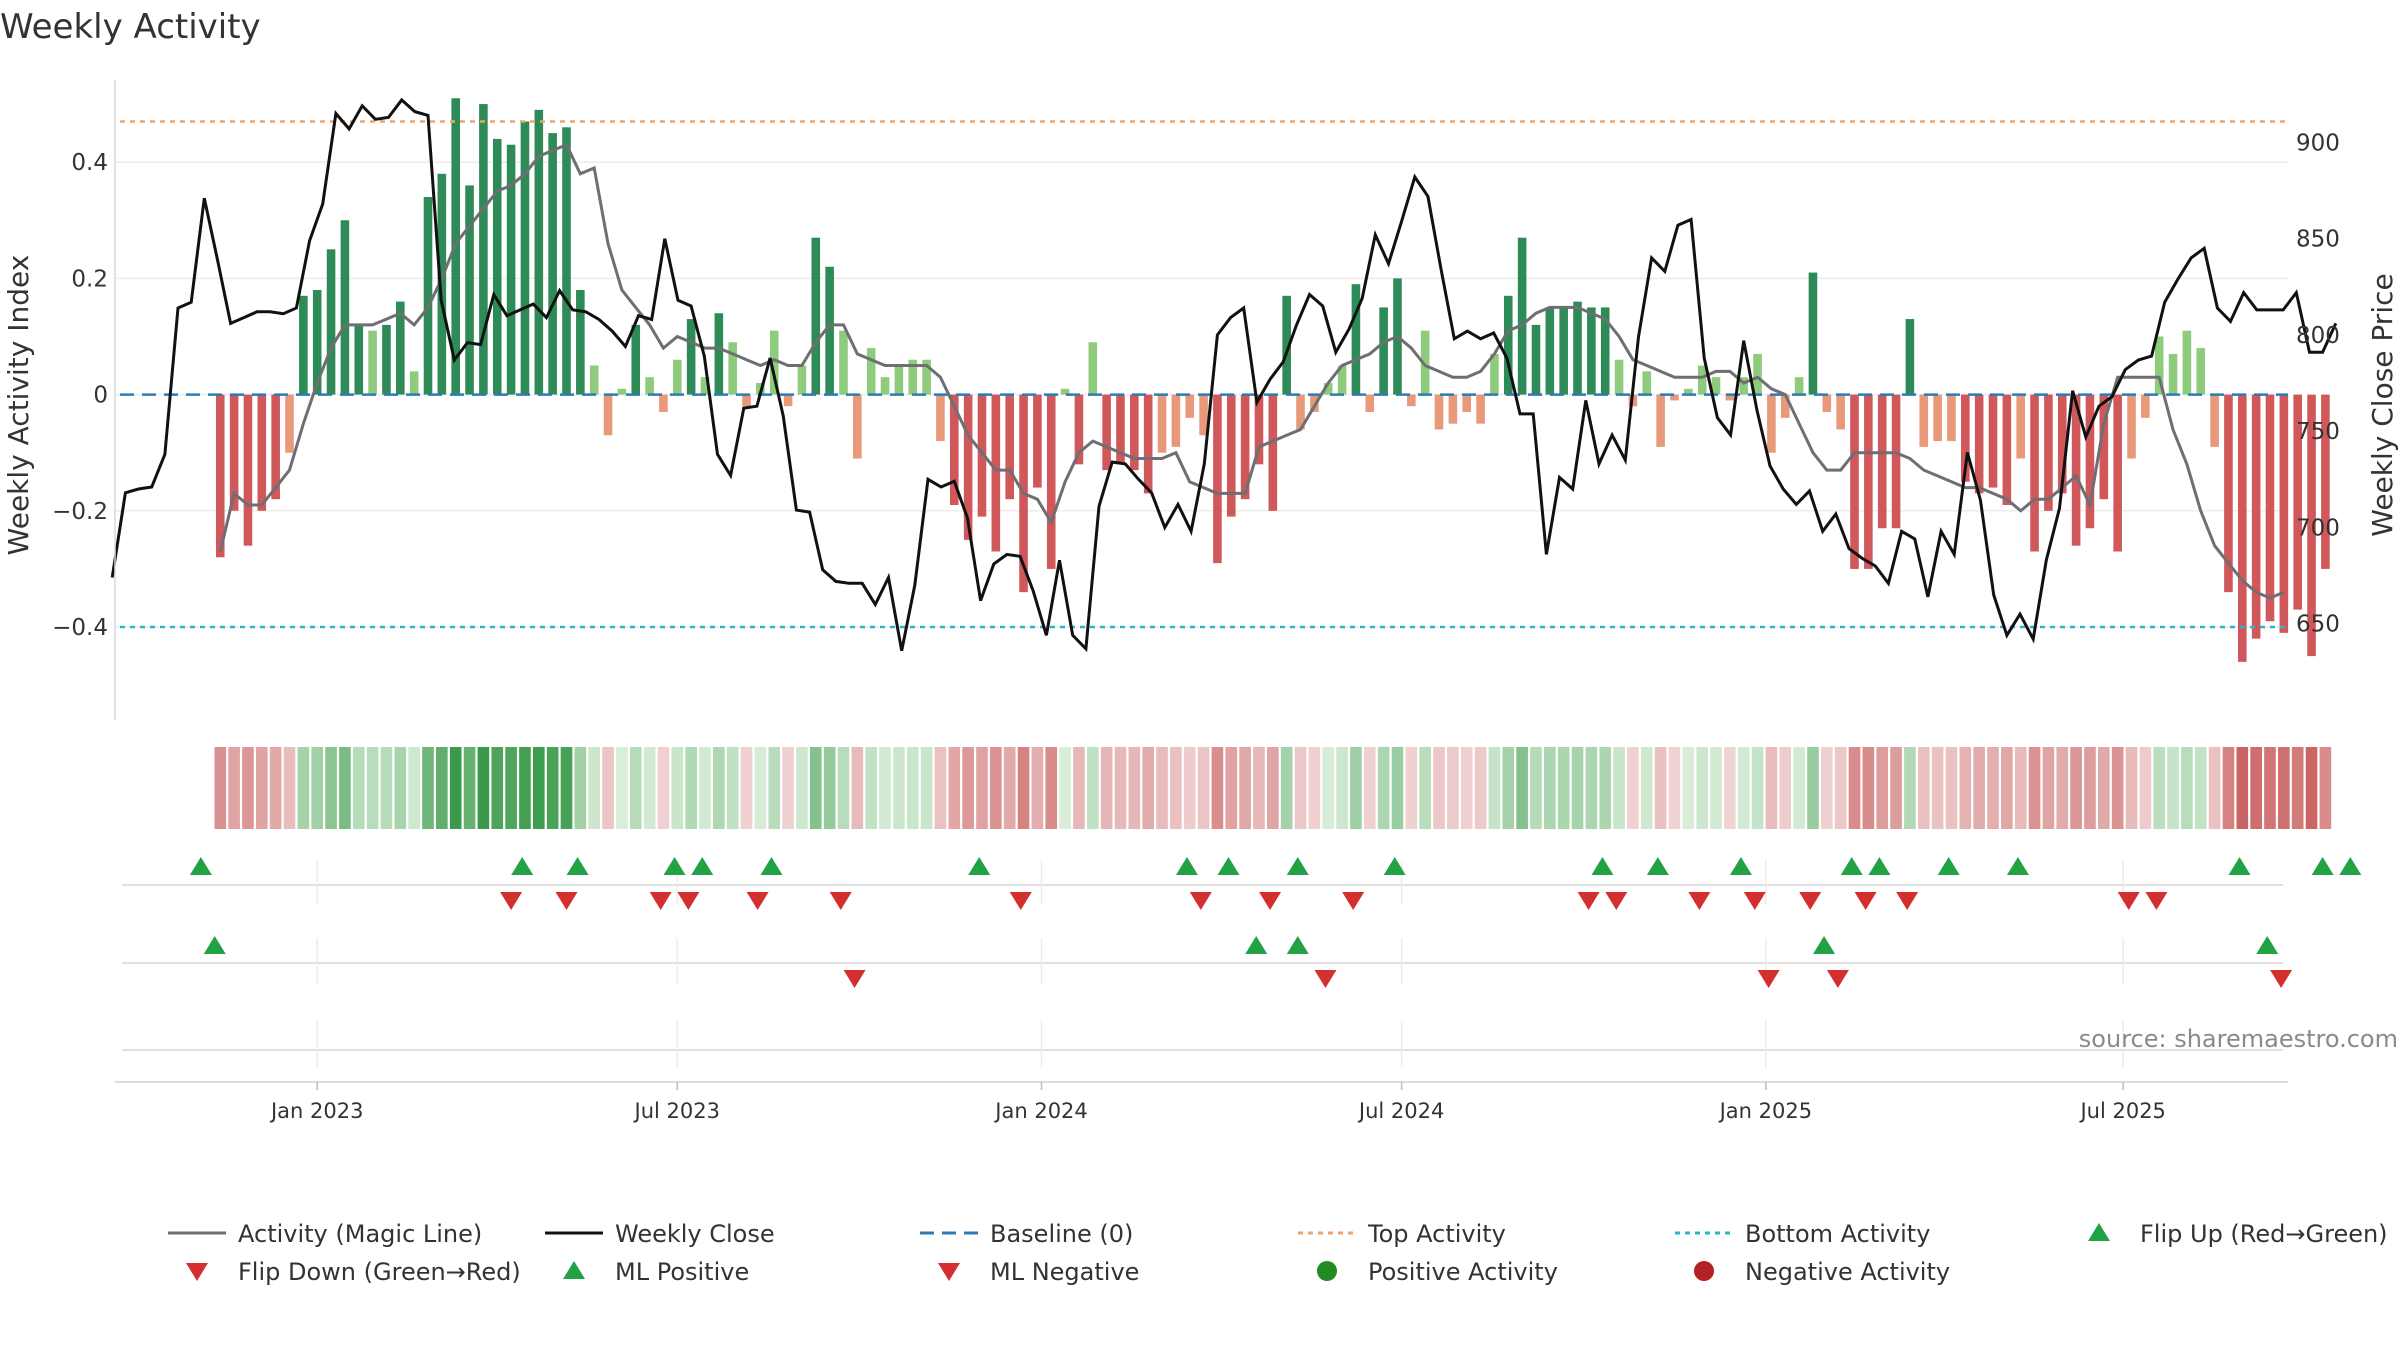 The height and width of the screenshot is (1350, 2400). I want to click on x-tick-label: Jan 2025, so click(1765, 1111).